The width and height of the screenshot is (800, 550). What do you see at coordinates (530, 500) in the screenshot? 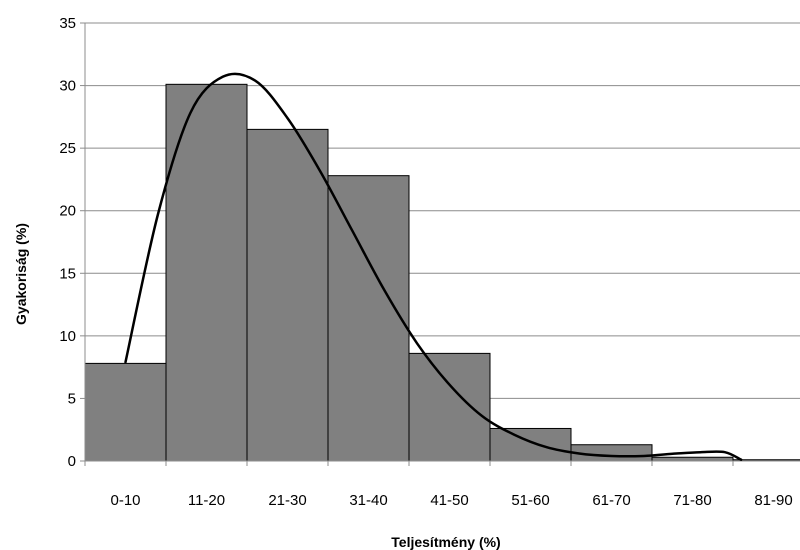
I see `x-tick-label: 51-60` at bounding box center [530, 500].